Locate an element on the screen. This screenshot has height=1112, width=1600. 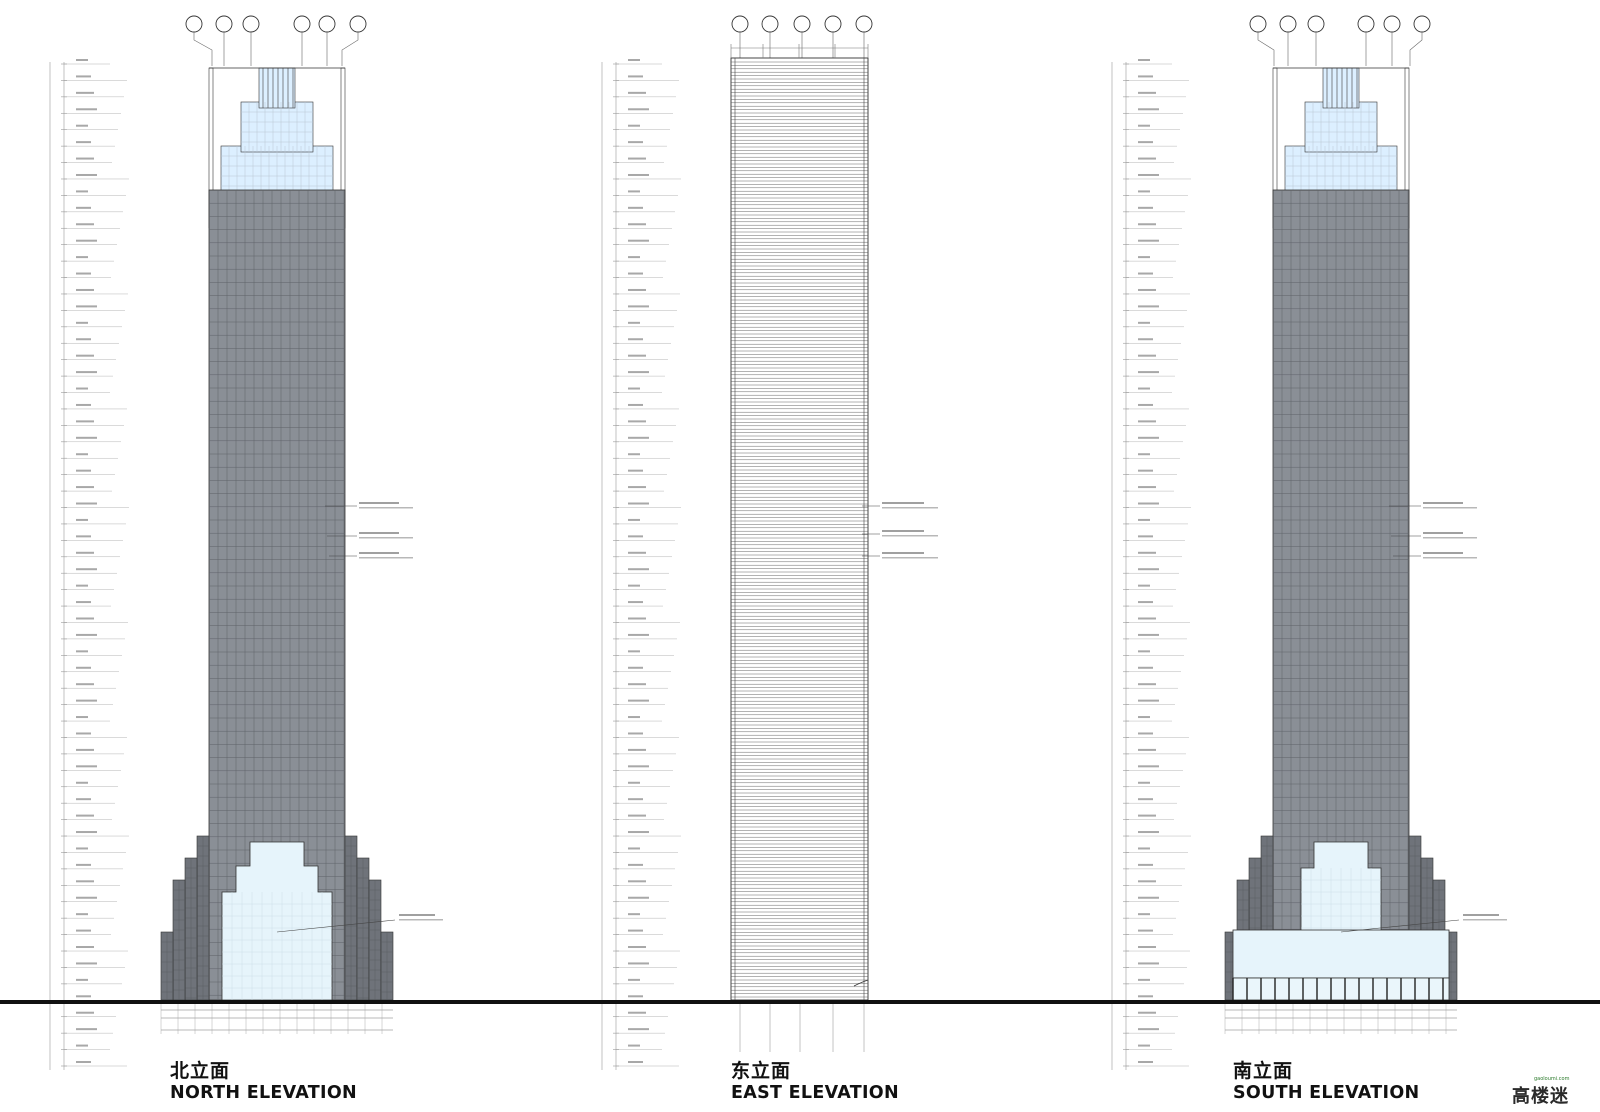
lobby-glass is located at coordinates (277, 921).